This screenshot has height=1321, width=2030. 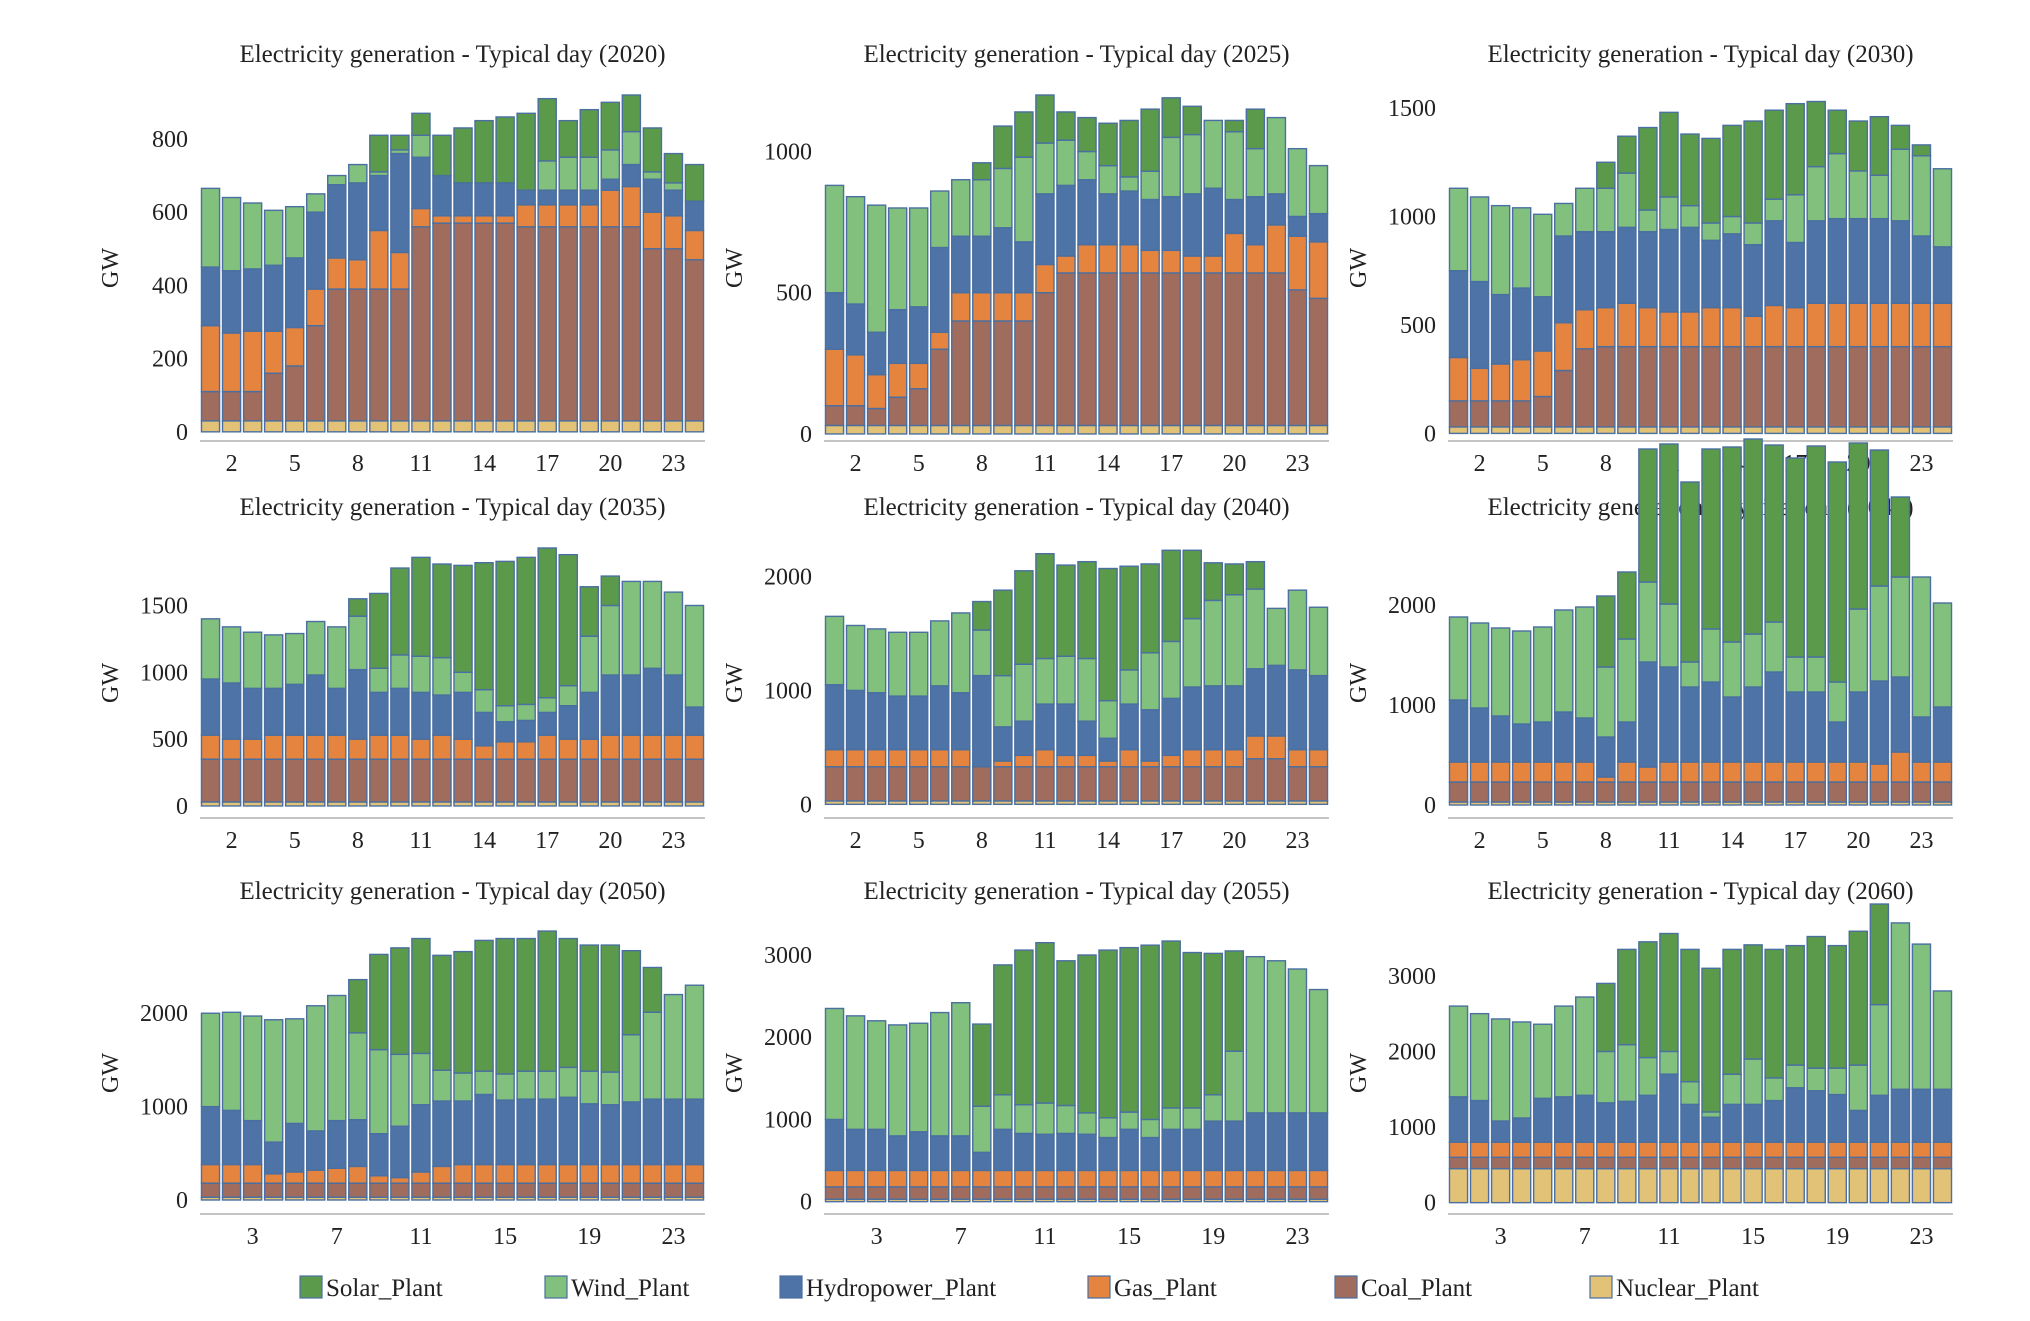 I want to click on x-tick-label: 5, so click(x=919, y=464).